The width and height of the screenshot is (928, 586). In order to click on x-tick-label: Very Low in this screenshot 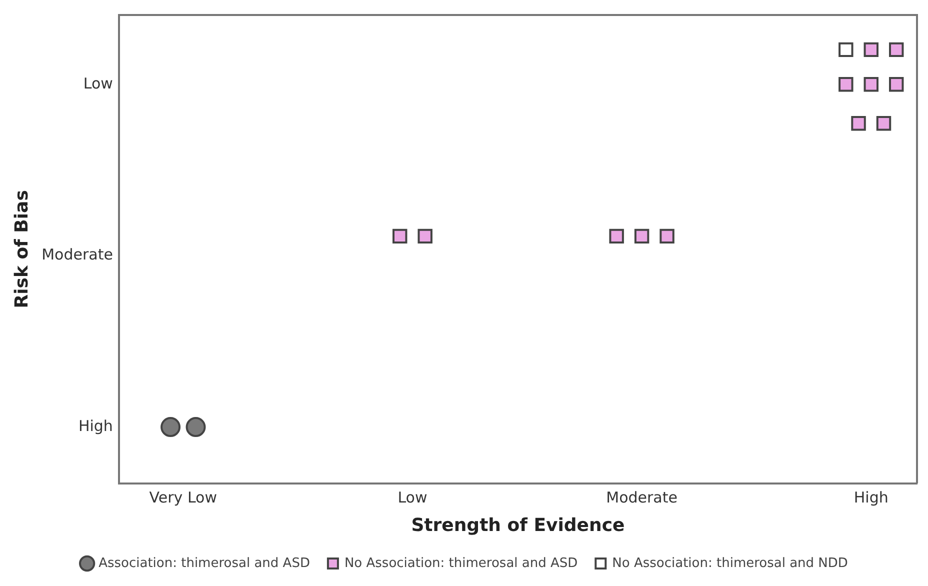, I will do `click(183, 497)`.